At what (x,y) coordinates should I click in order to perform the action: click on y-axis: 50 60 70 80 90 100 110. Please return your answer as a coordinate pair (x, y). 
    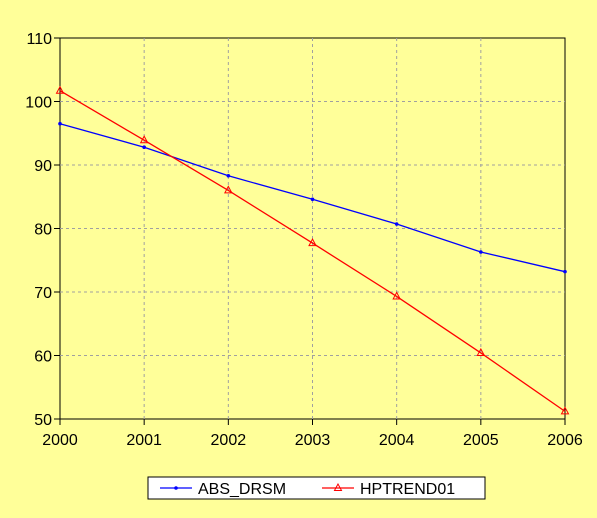
    Looking at the image, I should click on (42, 230).